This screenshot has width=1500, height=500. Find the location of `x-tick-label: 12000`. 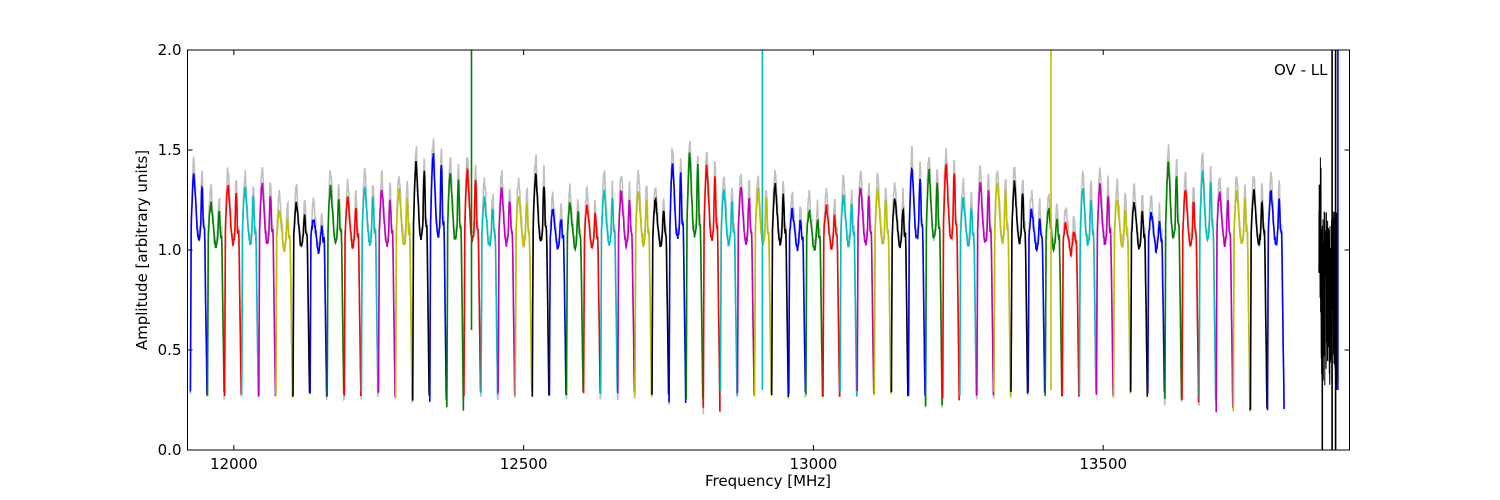

x-tick-label: 12000 is located at coordinates (234, 464).